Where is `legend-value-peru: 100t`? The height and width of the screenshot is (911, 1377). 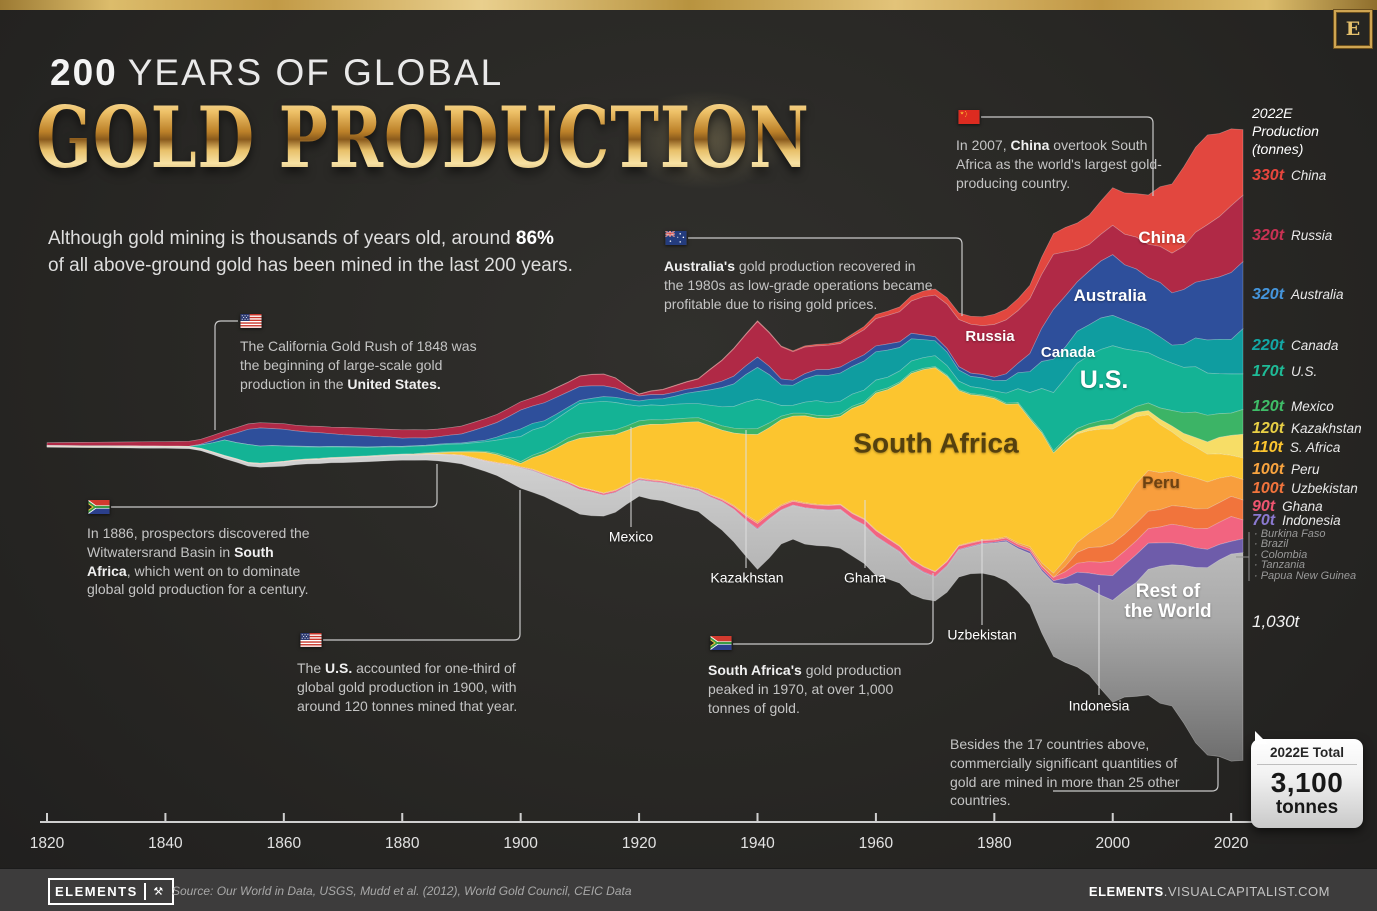
legend-value-peru: 100t is located at coordinates (1268, 469).